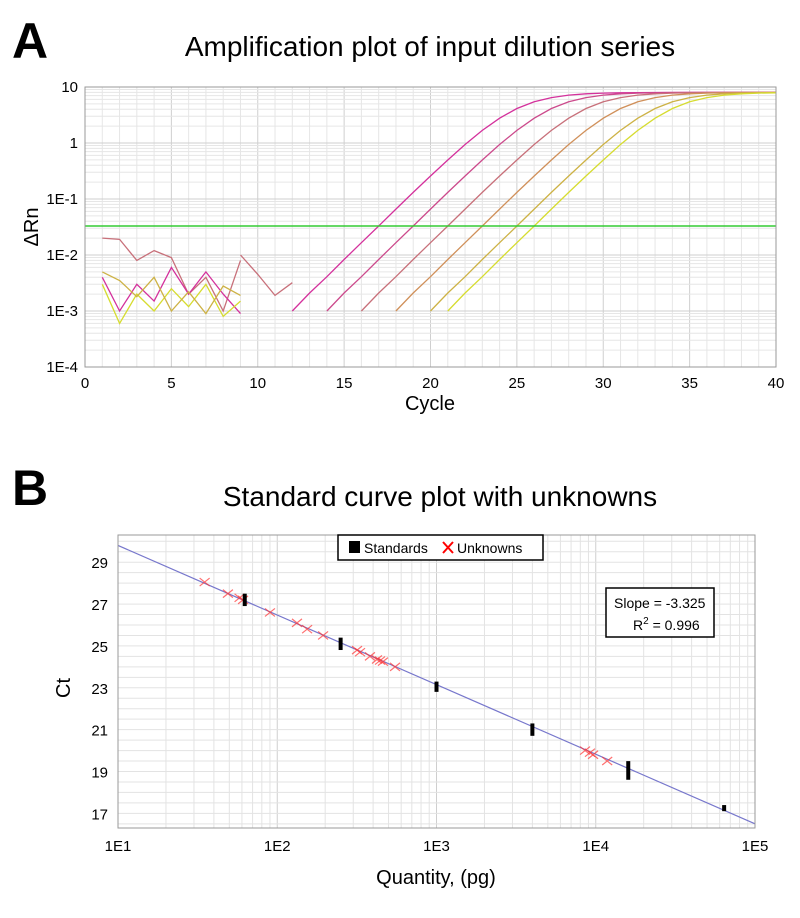 This screenshot has width=800, height=918. What do you see at coordinates (448, 547) in the screenshot?
I see `legend-unknowns-marker` at bounding box center [448, 547].